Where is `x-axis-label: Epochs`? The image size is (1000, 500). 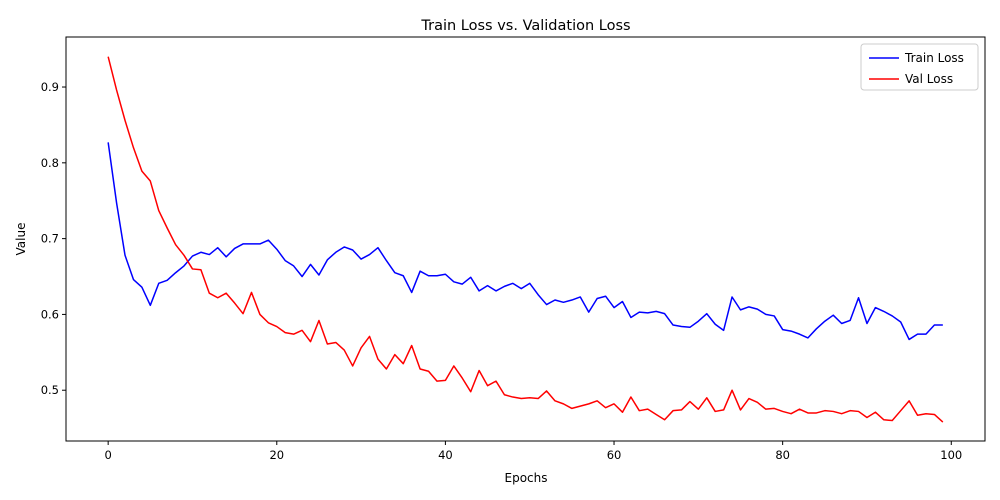 x-axis-label: Epochs is located at coordinates (526, 478).